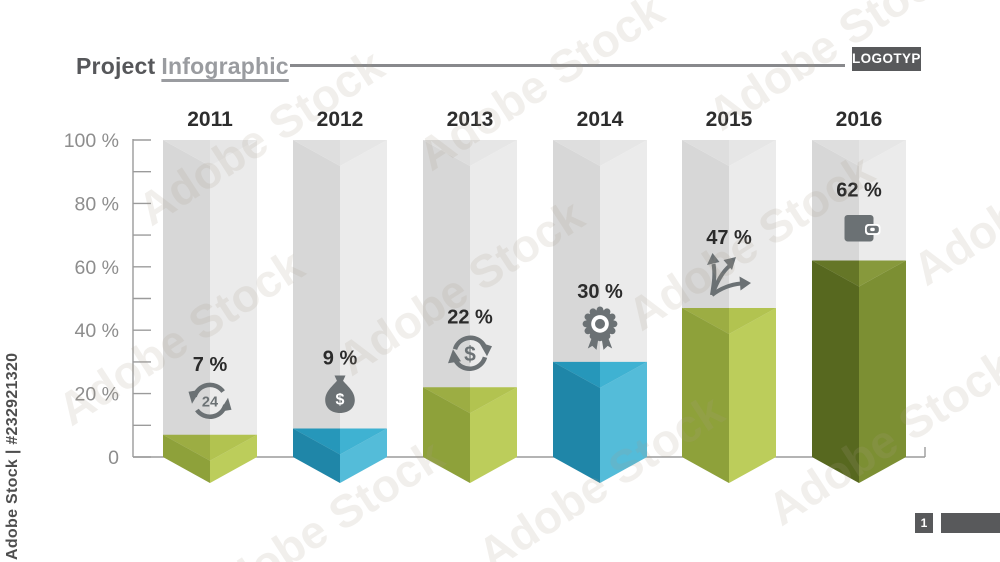 This screenshot has height=562, width=1000. What do you see at coordinates (210, 119) in the screenshot?
I see `category-label: 2011` at bounding box center [210, 119].